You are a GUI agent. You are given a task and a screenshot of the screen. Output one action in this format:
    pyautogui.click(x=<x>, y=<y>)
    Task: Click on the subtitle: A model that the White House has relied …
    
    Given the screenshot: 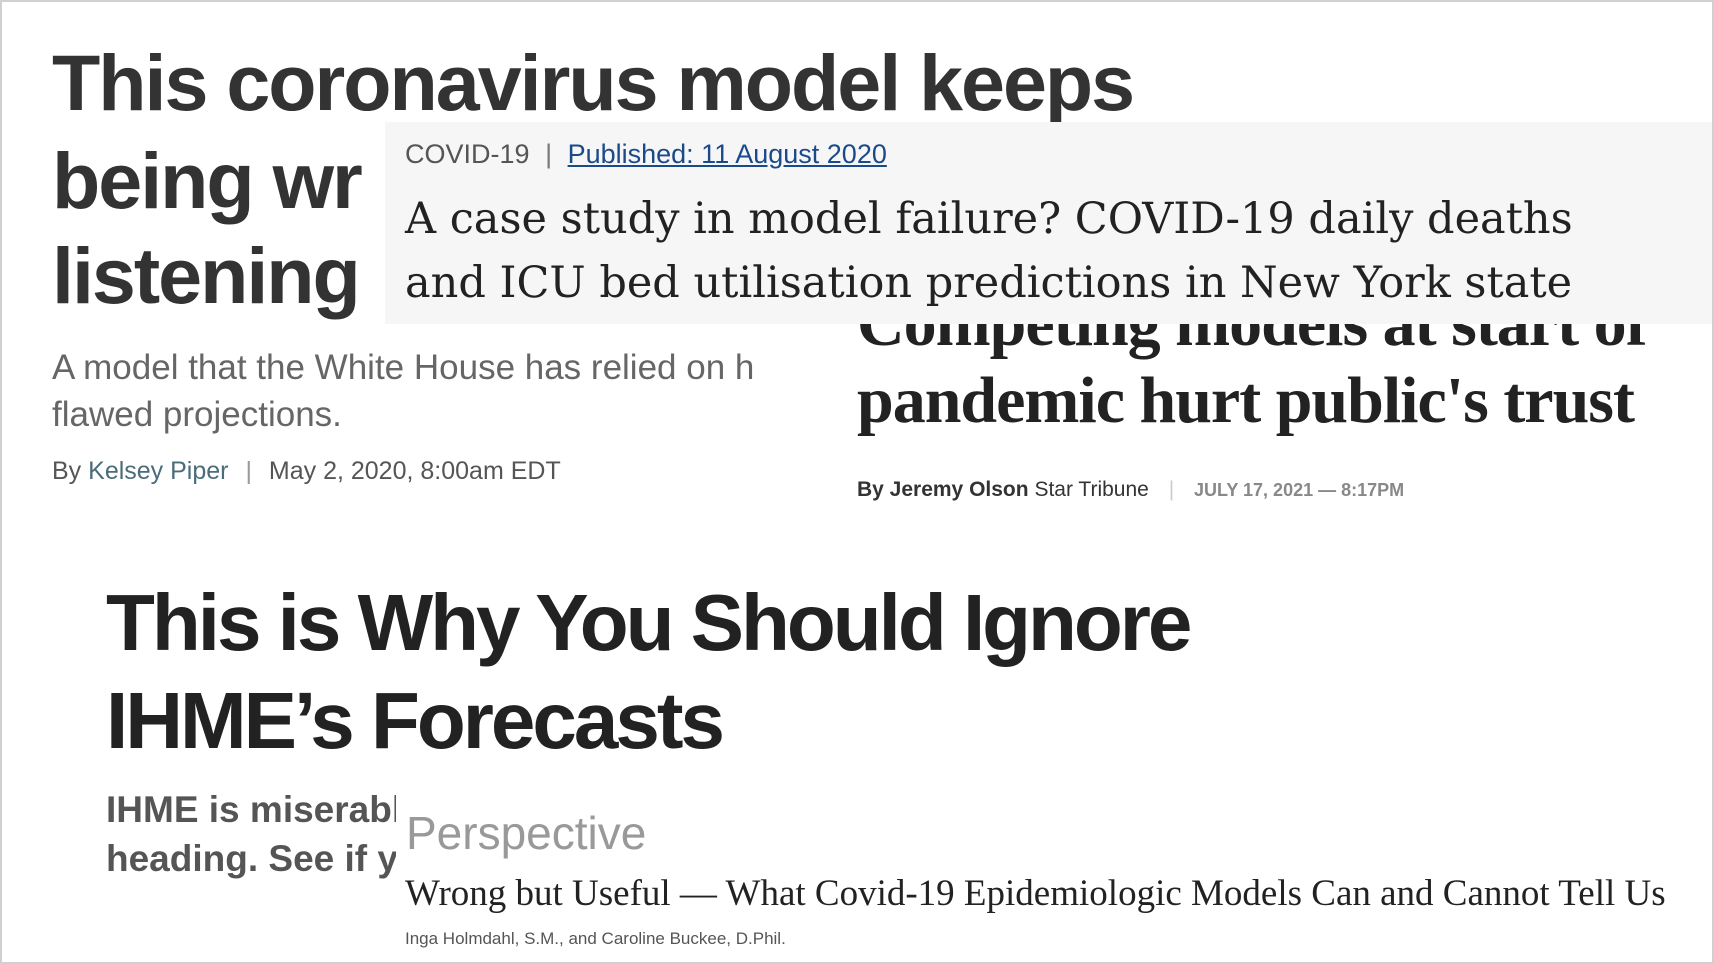 What is the action you would take?
    pyautogui.click(x=403, y=367)
    